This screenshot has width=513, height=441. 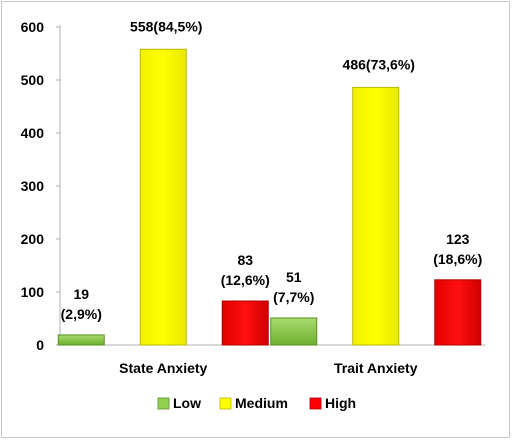 I want to click on data-label: 83, so click(x=245, y=260).